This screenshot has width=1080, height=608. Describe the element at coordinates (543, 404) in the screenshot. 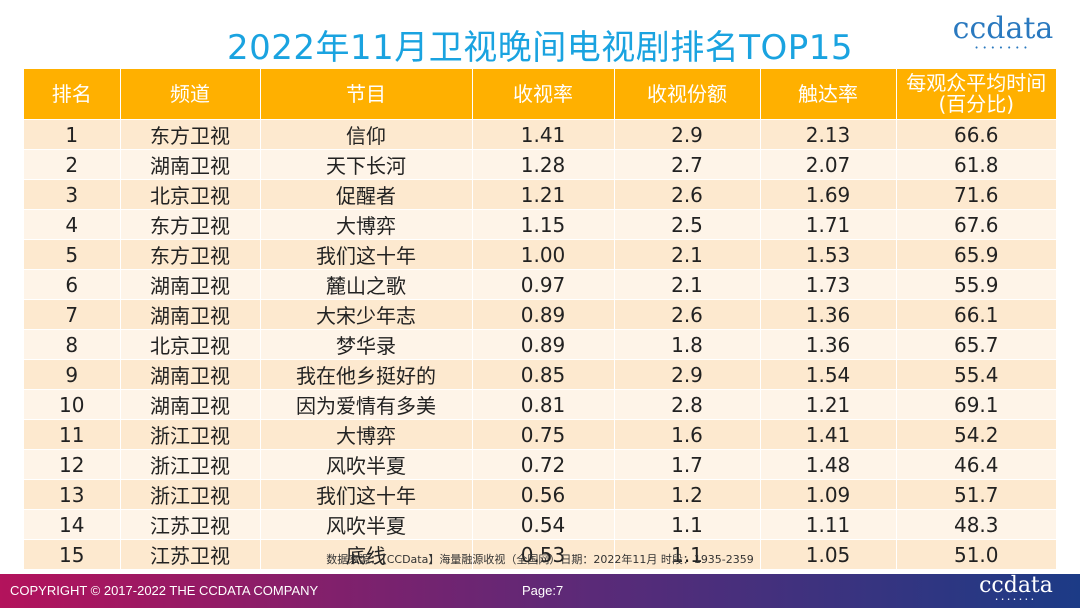

I see `cell-rating: 0.81` at that location.